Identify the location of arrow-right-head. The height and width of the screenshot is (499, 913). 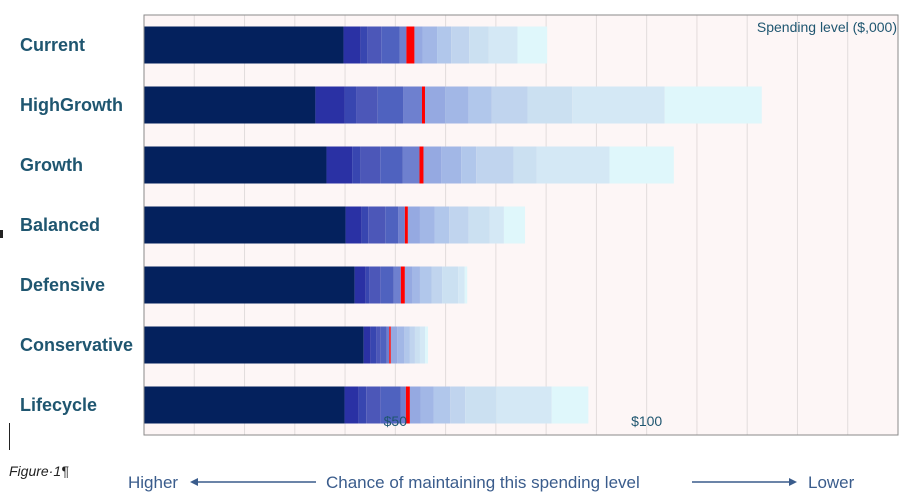
(793, 482).